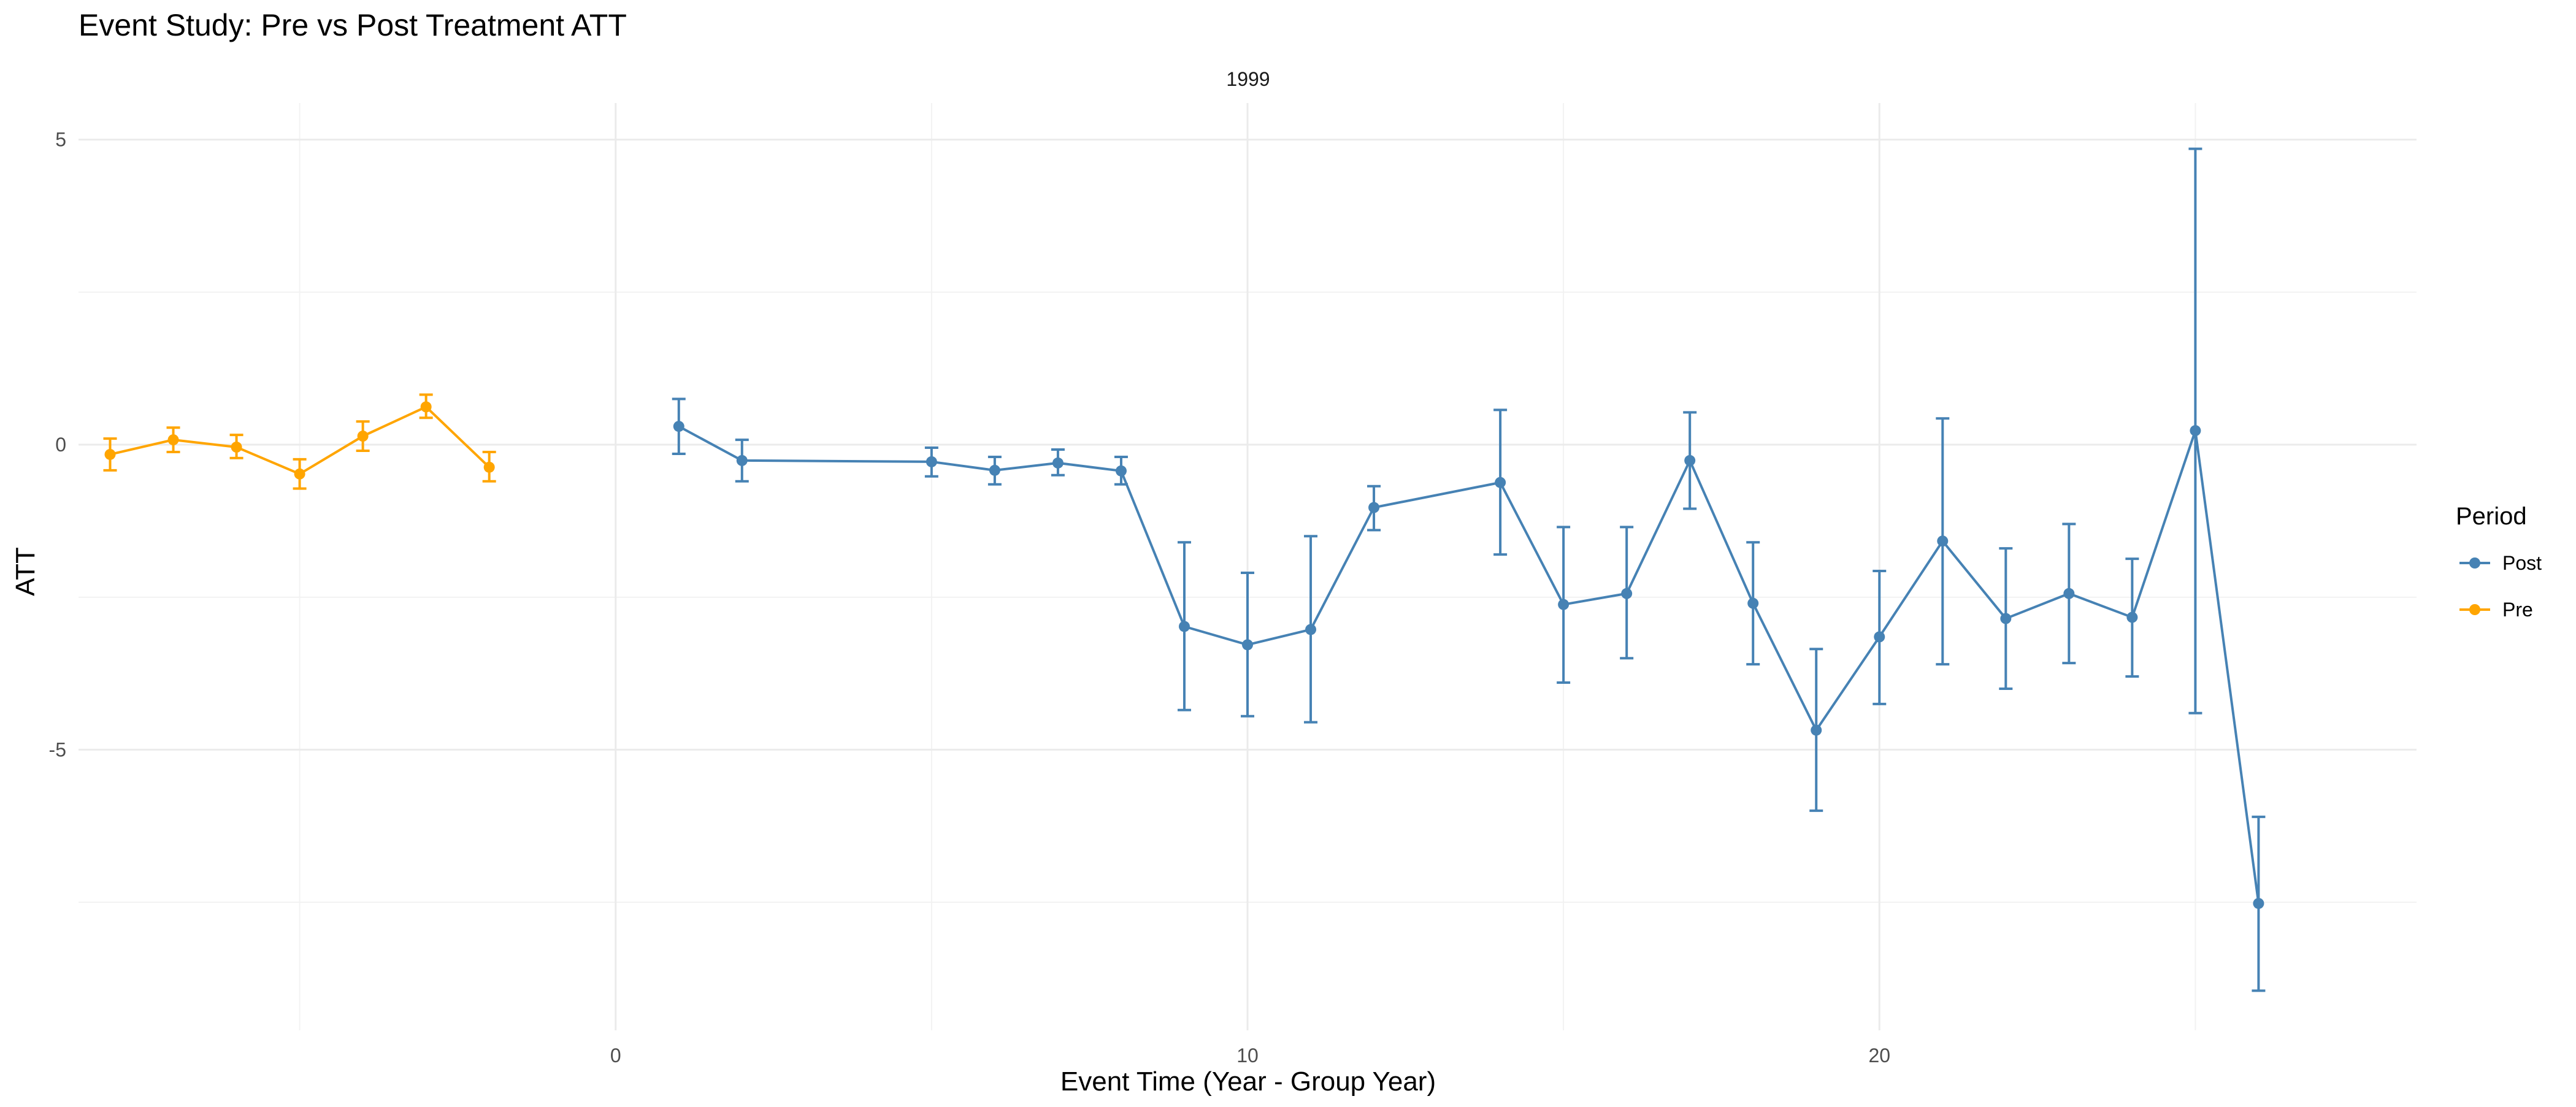  What do you see at coordinates (1247, 1055) in the screenshot?
I see `x-tick-label: 10` at bounding box center [1247, 1055].